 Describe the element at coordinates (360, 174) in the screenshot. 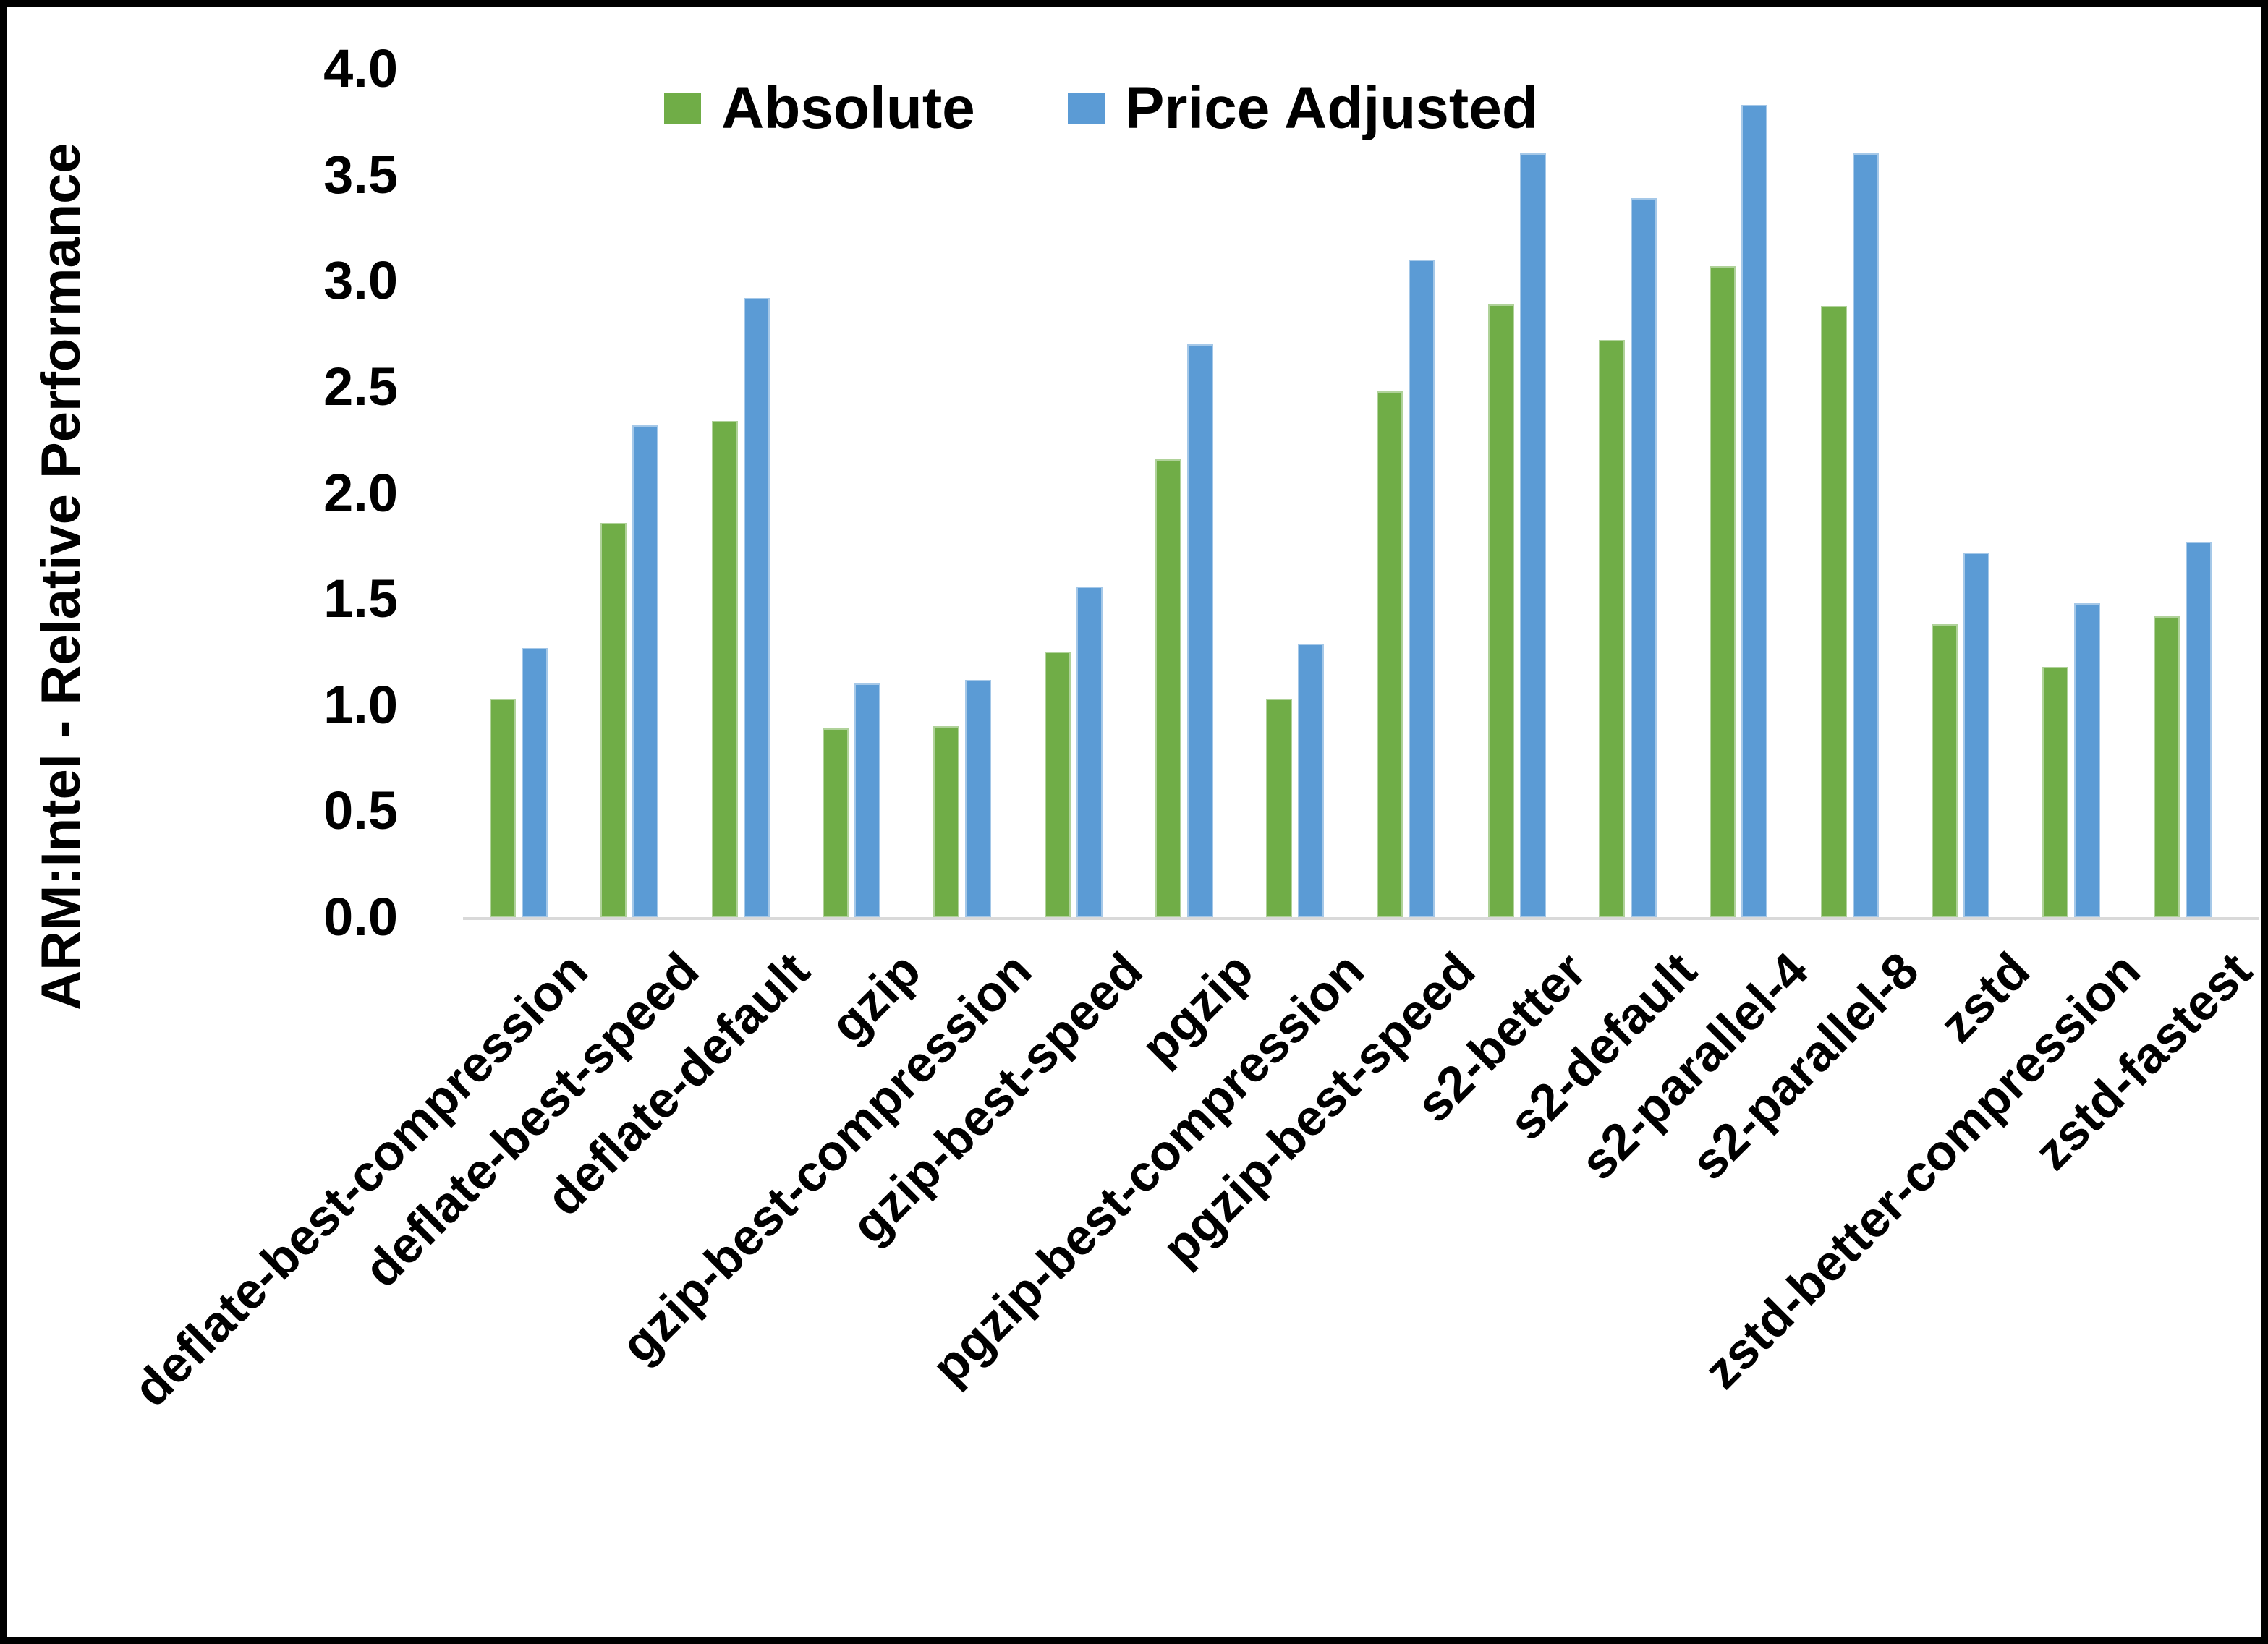

I see `y-tick-label: 3.5` at that location.